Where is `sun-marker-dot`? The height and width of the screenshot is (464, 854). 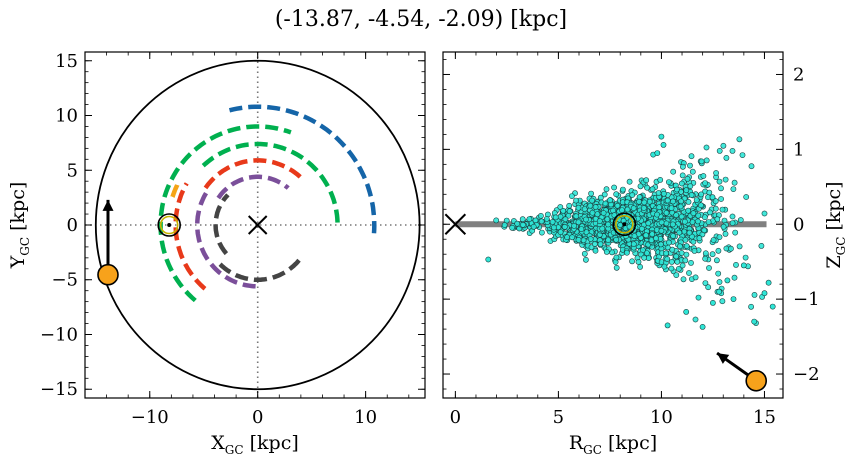 sun-marker-dot is located at coordinates (169, 225).